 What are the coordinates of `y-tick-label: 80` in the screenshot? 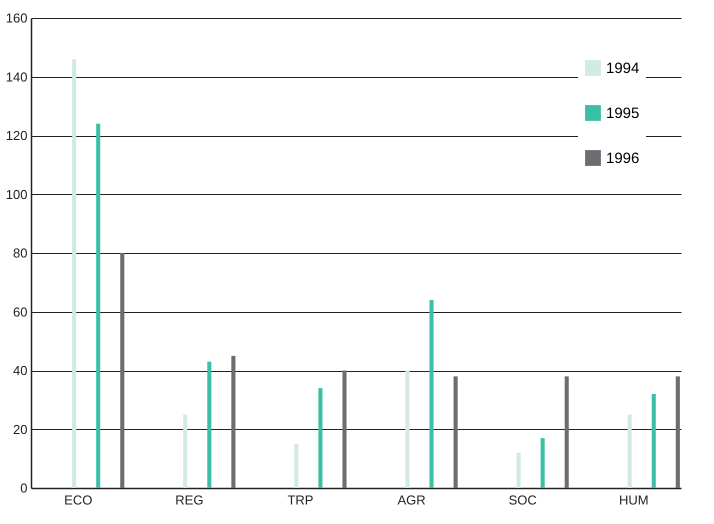 It's located at (20, 253).